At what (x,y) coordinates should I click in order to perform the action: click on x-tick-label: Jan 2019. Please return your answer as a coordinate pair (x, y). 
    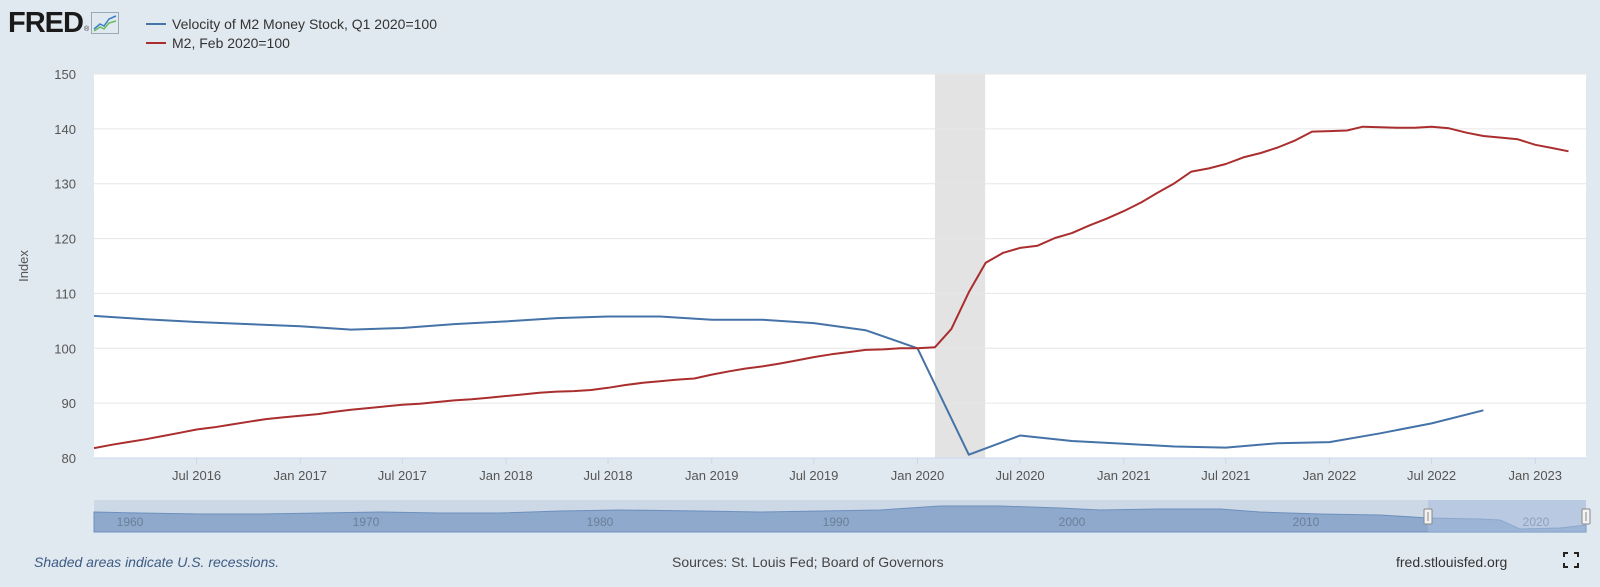
    Looking at the image, I should click on (712, 475).